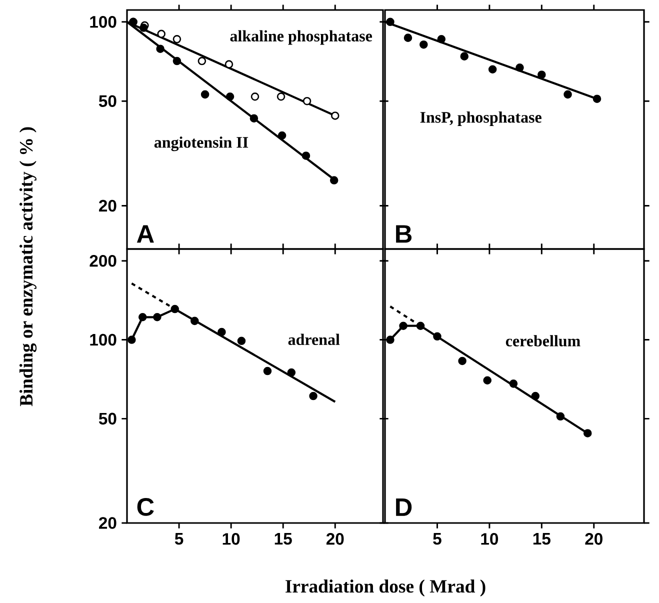 This screenshot has width=659, height=603. I want to click on annotation: angiotensin II, so click(201, 144).